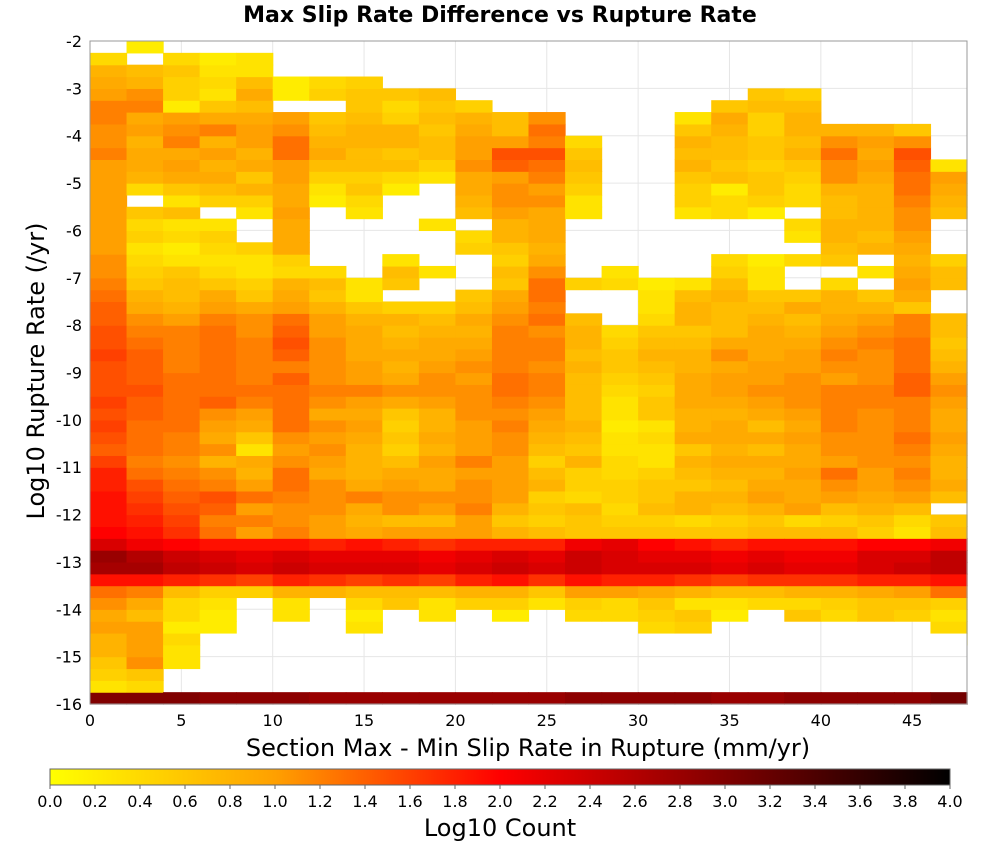  What do you see at coordinates (36, 371) in the screenshot?
I see `y-axis-title: Log10 Rupture Rate (/yr)` at bounding box center [36, 371].